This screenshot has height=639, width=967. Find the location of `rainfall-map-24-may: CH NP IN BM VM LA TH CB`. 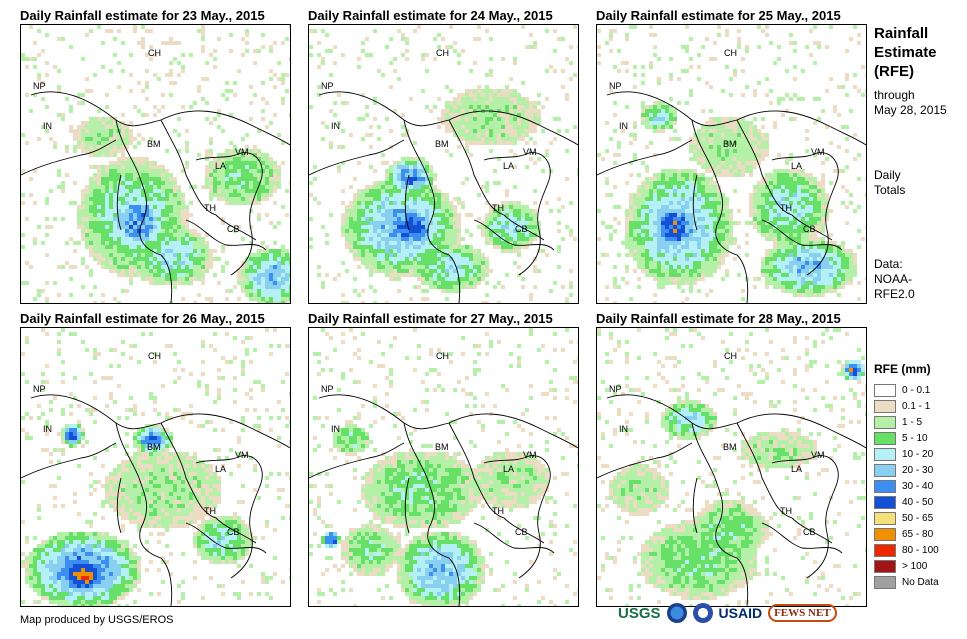

rainfall-map-24-may: CH NP IN BM VM LA TH CB is located at coordinates (443, 164).